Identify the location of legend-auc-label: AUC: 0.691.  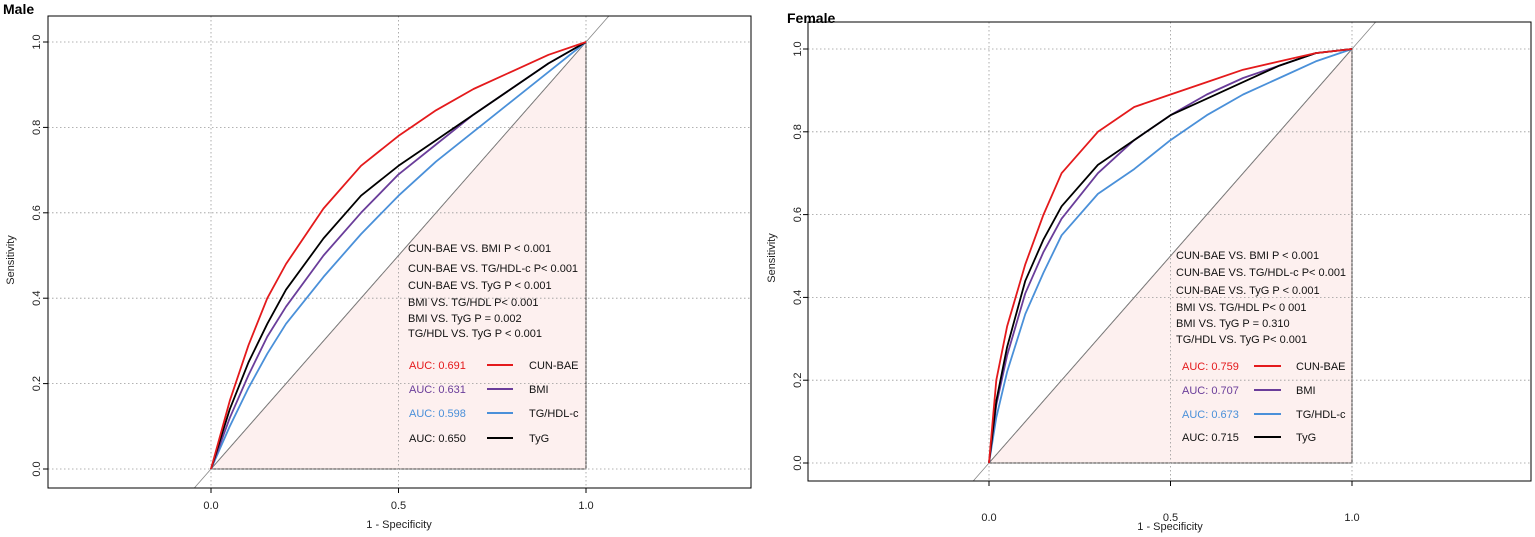
(437, 366).